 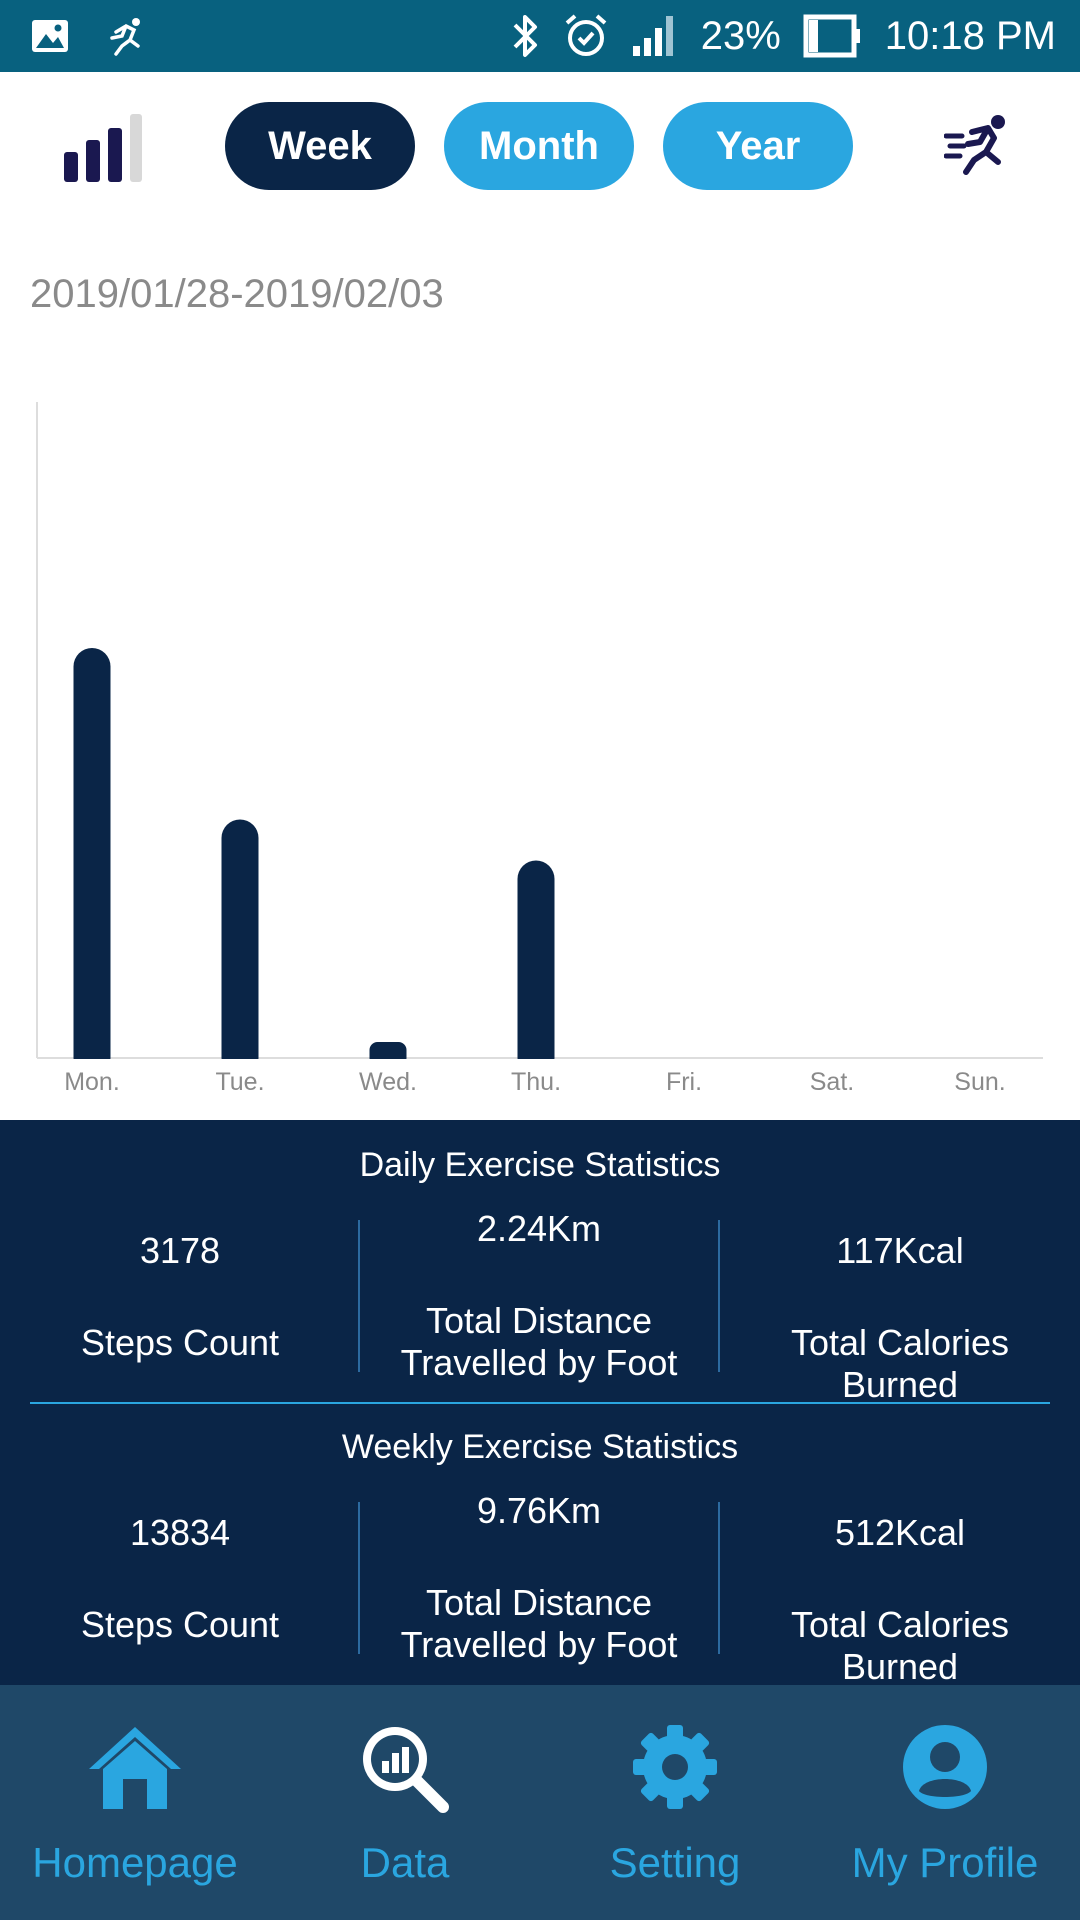 I want to click on chart-x-labels: Mon. Tue. Wed. Thu. Fri. Sat. Sun., so click(x=535, y=1082).